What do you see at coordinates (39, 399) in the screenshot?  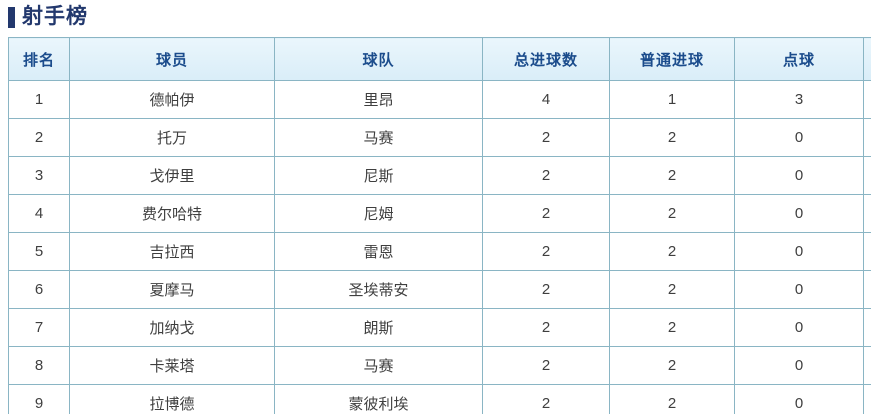 I see `cell-rank: 9` at bounding box center [39, 399].